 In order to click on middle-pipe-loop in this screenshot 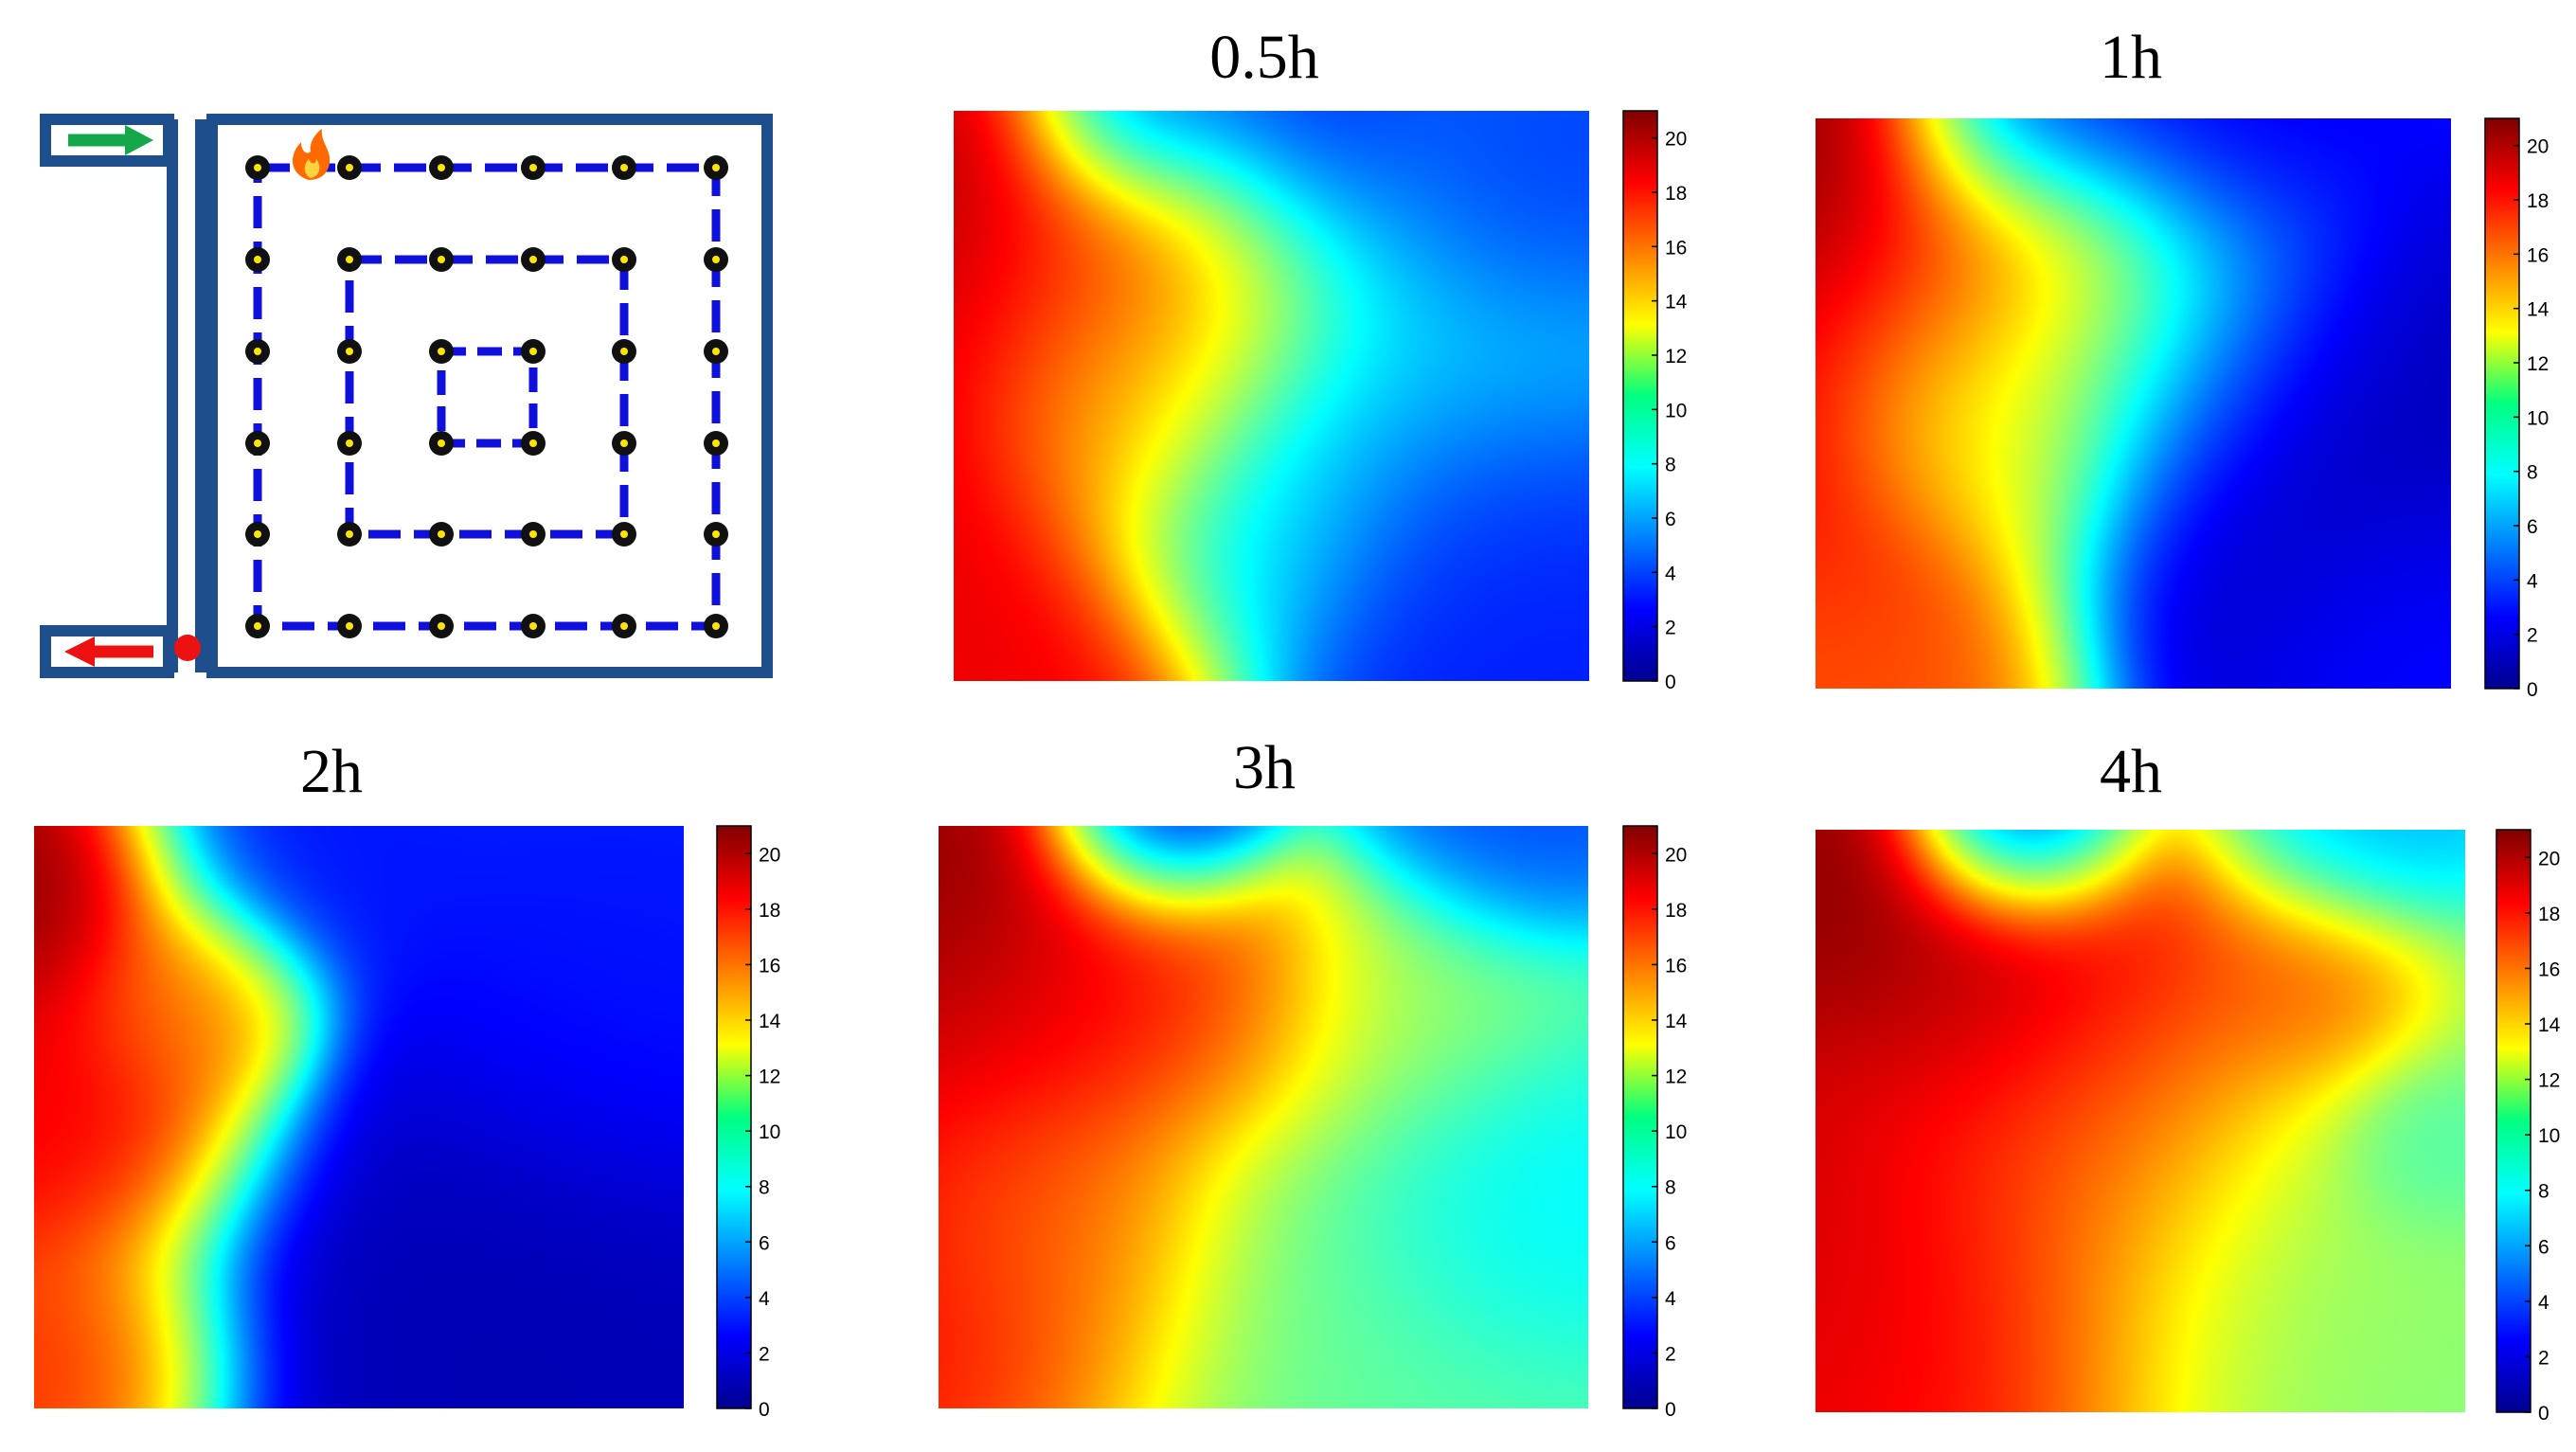, I will do `click(487, 397)`.